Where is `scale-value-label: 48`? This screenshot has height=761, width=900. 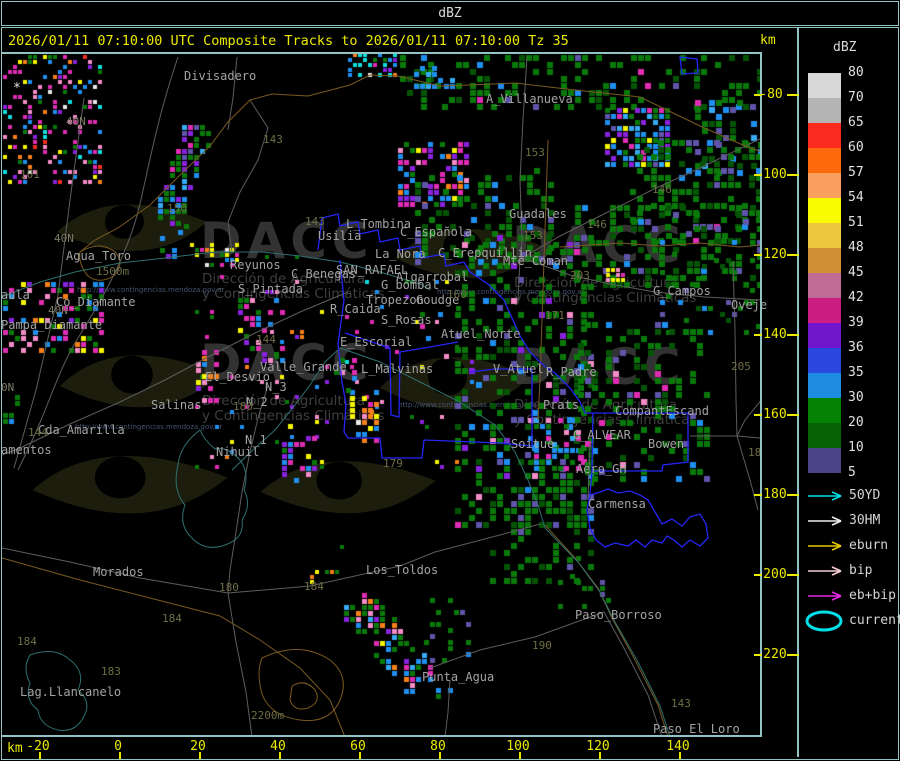 scale-value-label: 48 is located at coordinates (856, 247).